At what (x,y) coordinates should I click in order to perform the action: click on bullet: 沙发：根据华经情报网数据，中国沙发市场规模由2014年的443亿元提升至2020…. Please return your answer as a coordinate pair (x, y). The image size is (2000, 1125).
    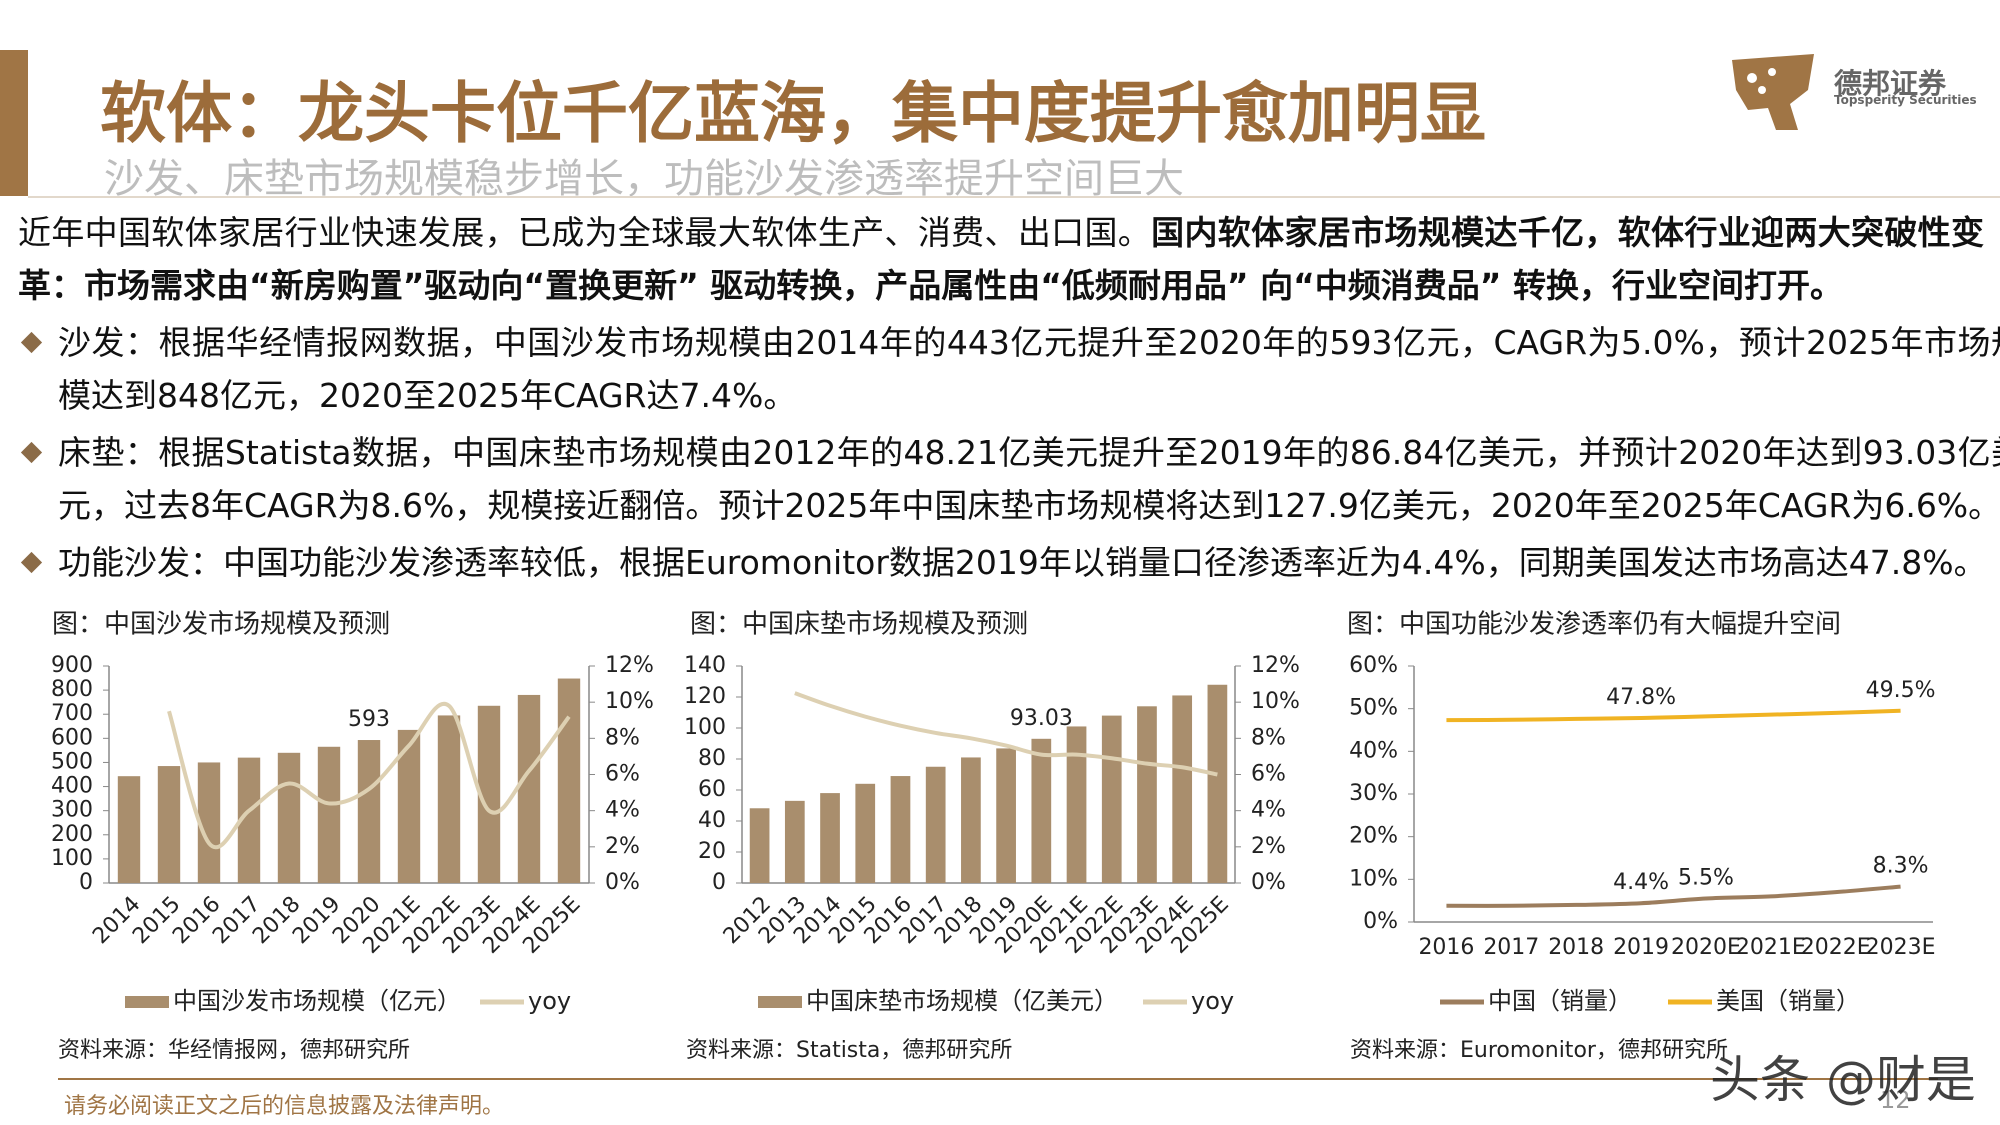
    Looking at the image, I should click on (1009, 369).